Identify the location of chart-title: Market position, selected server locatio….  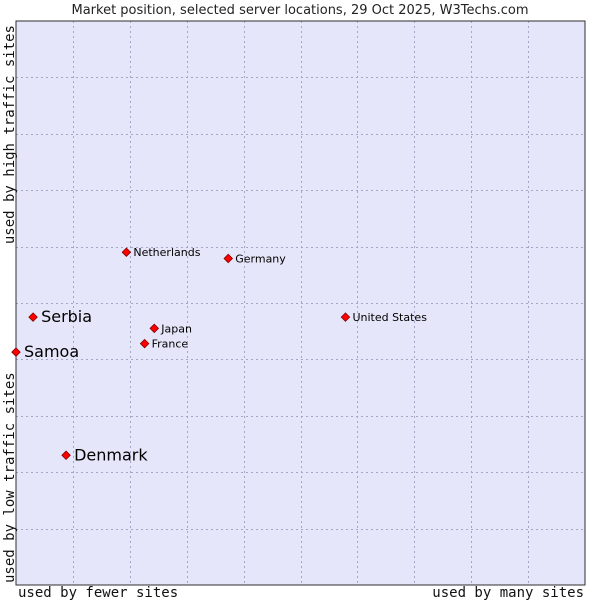
(299, 10).